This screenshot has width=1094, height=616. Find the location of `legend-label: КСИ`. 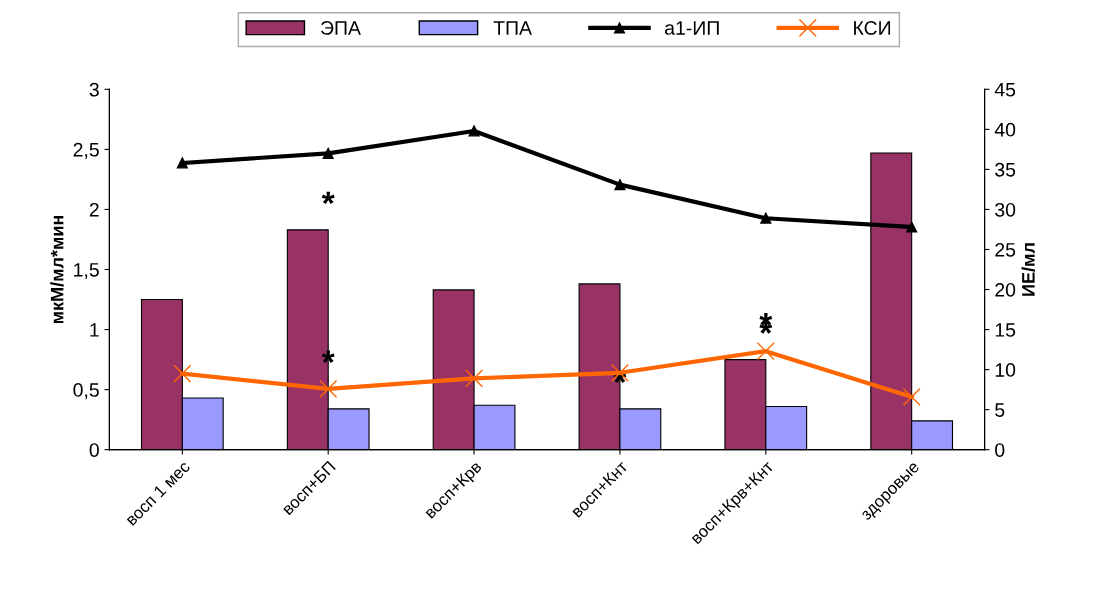

legend-label: КСИ is located at coordinates (872, 28).